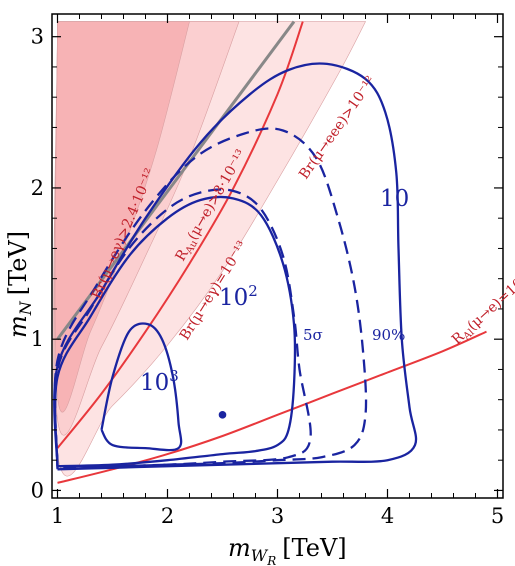  What do you see at coordinates (19, 284) in the screenshot?
I see `y-axis-label: mN[TeV]` at bounding box center [19, 284].